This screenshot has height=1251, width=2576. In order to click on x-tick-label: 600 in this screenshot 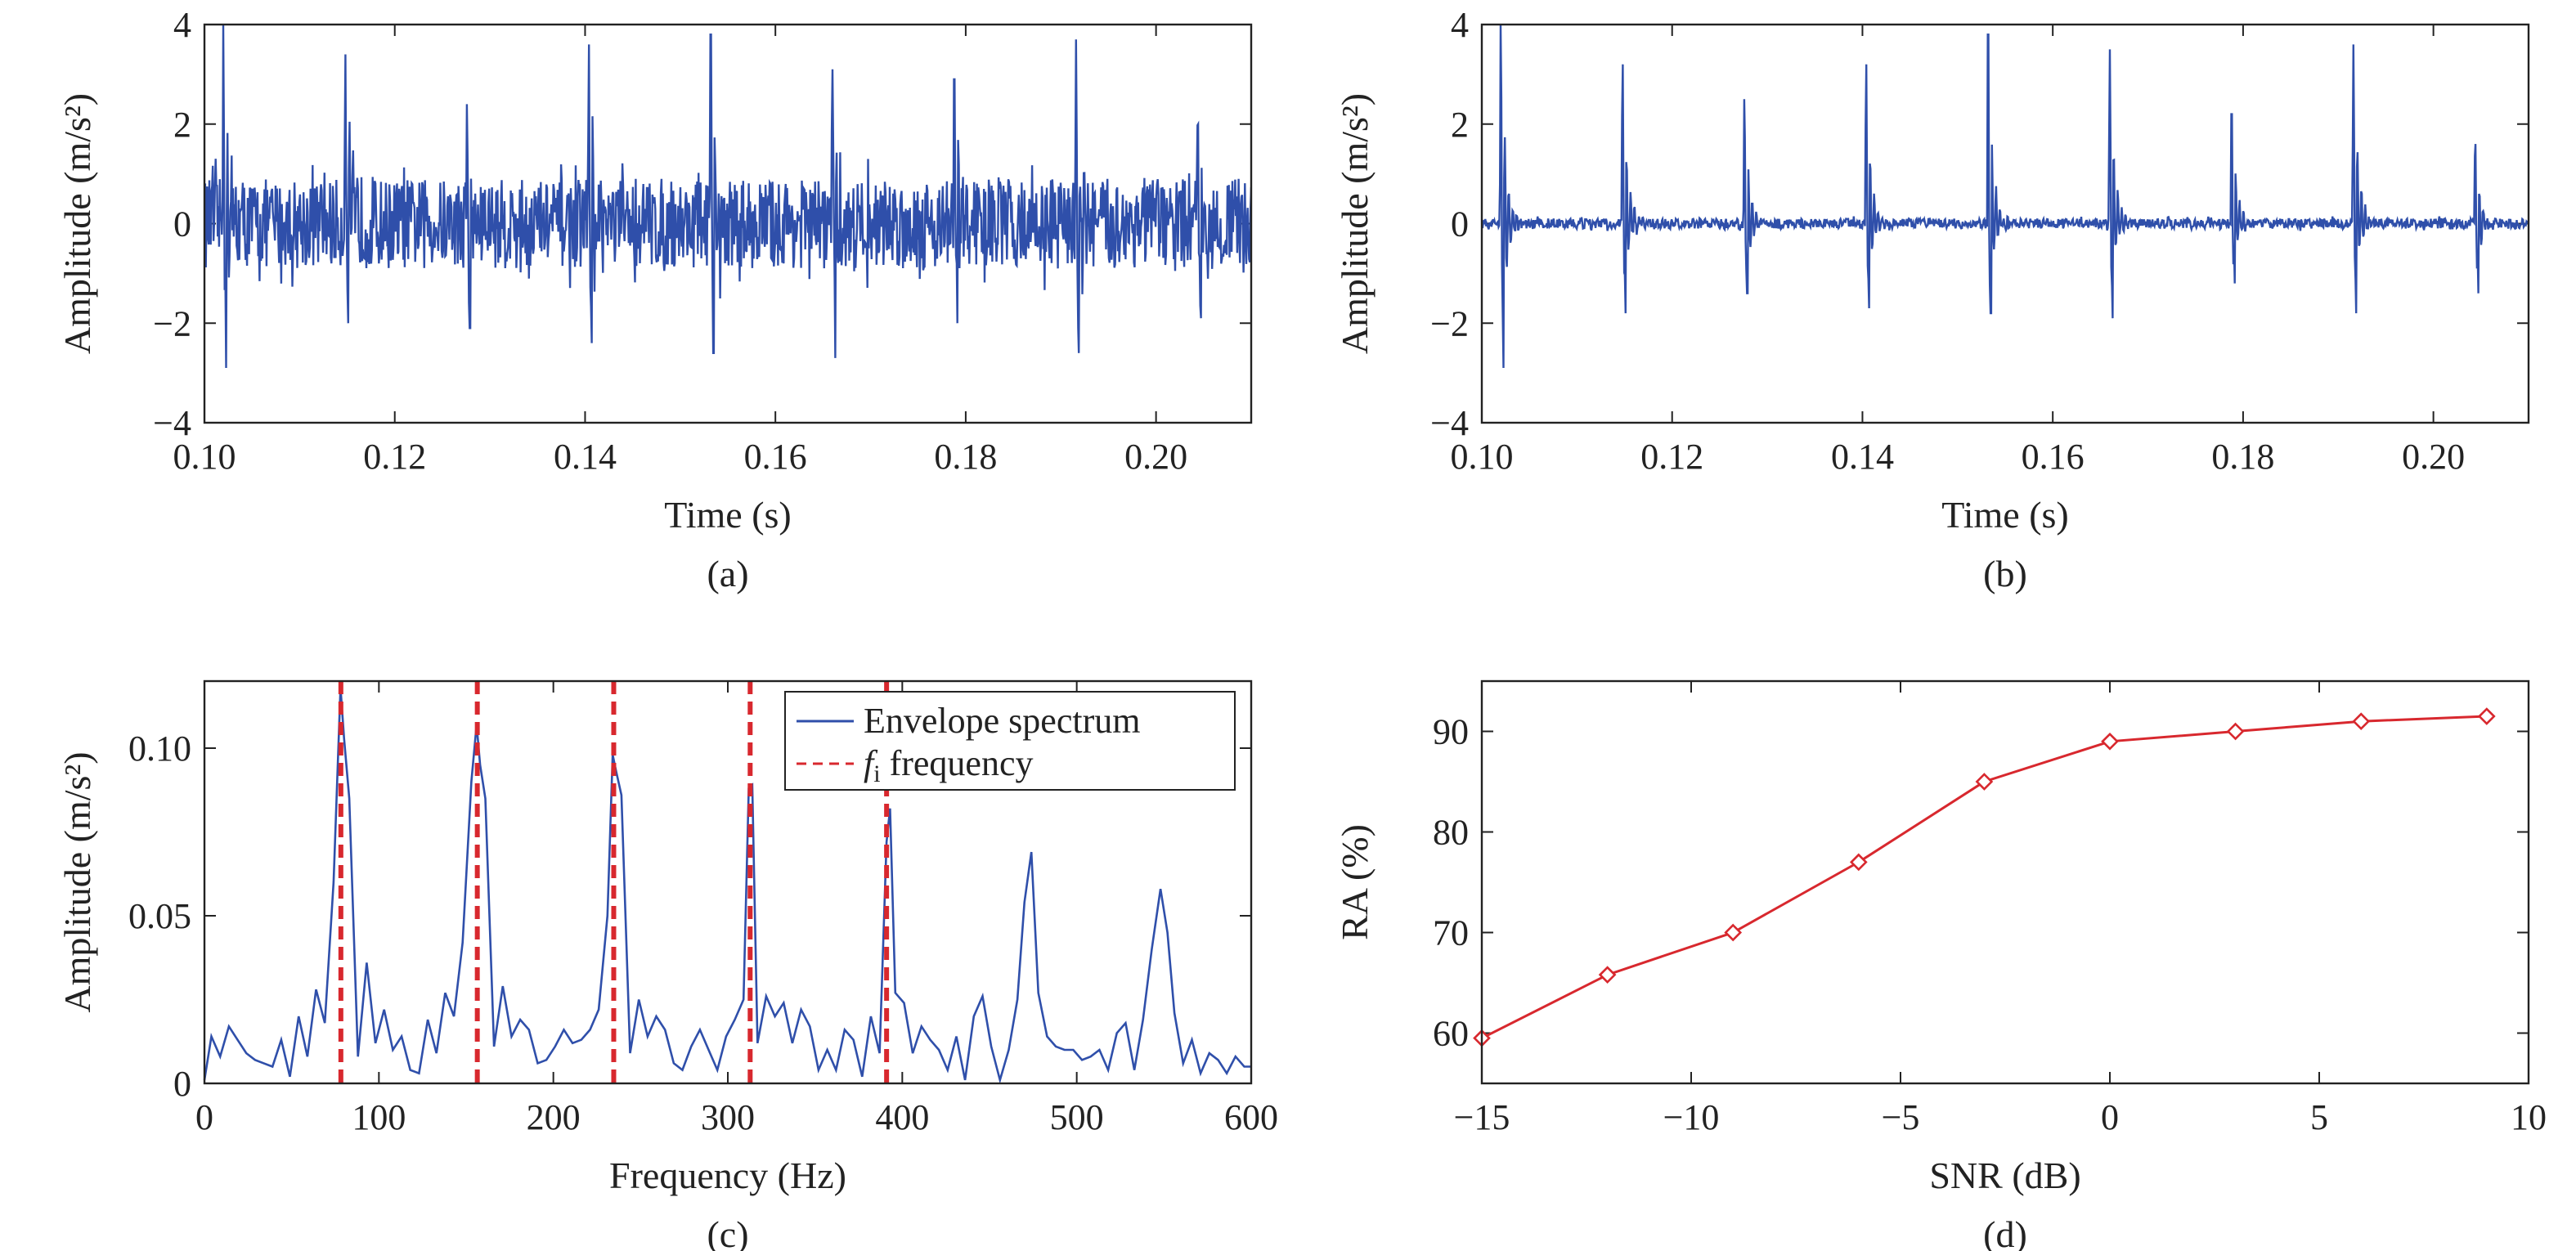, I will do `click(1251, 1117)`.